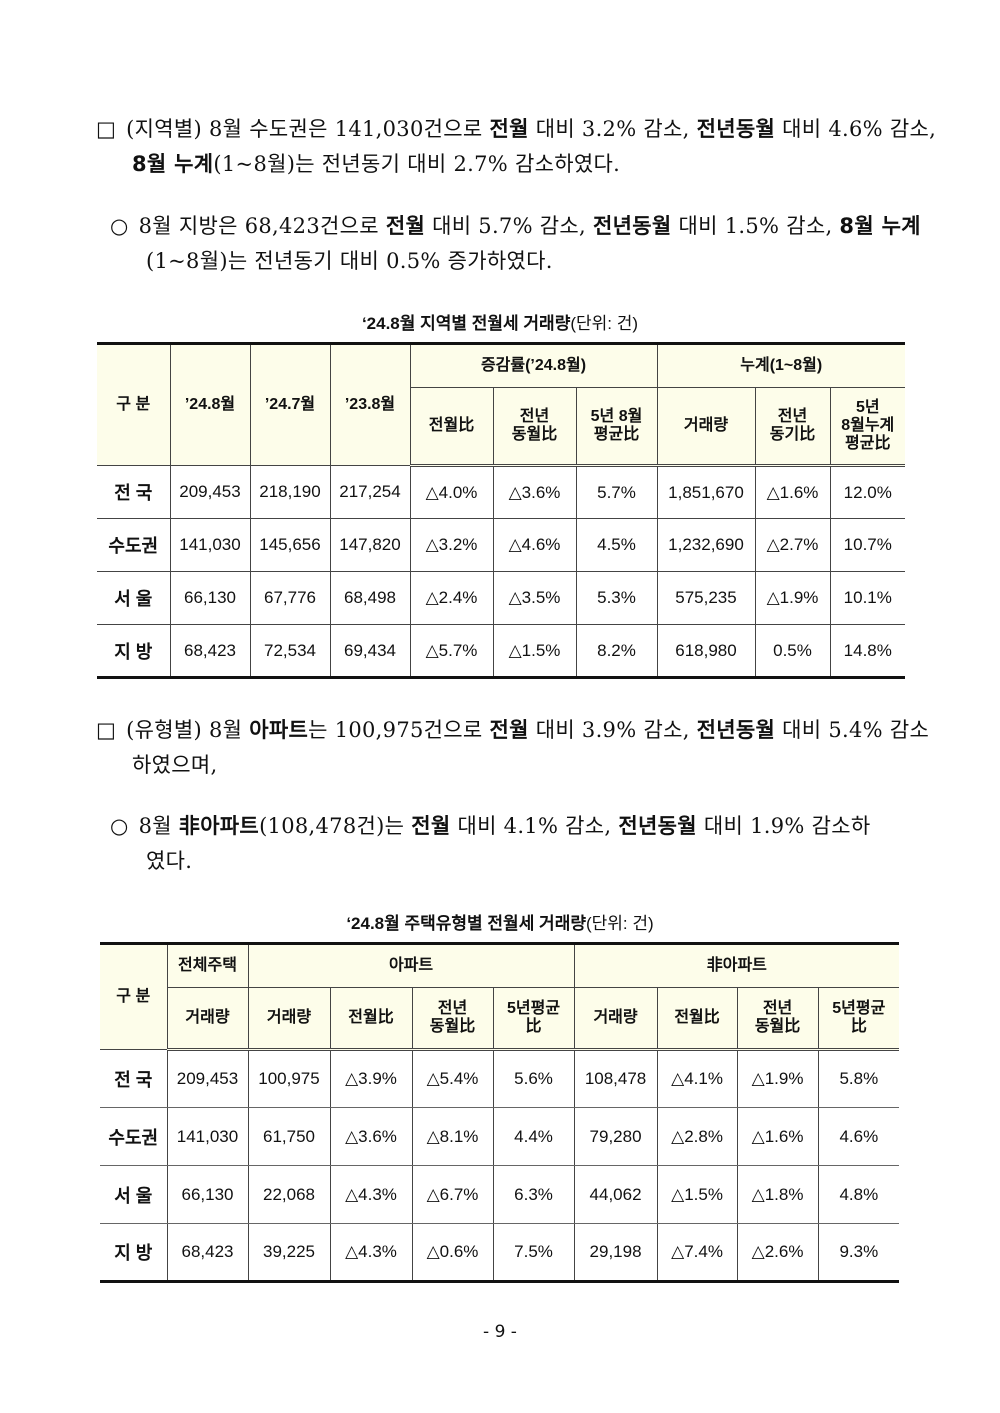  I want to click on table-cell: △3.6%, so click(534, 492).